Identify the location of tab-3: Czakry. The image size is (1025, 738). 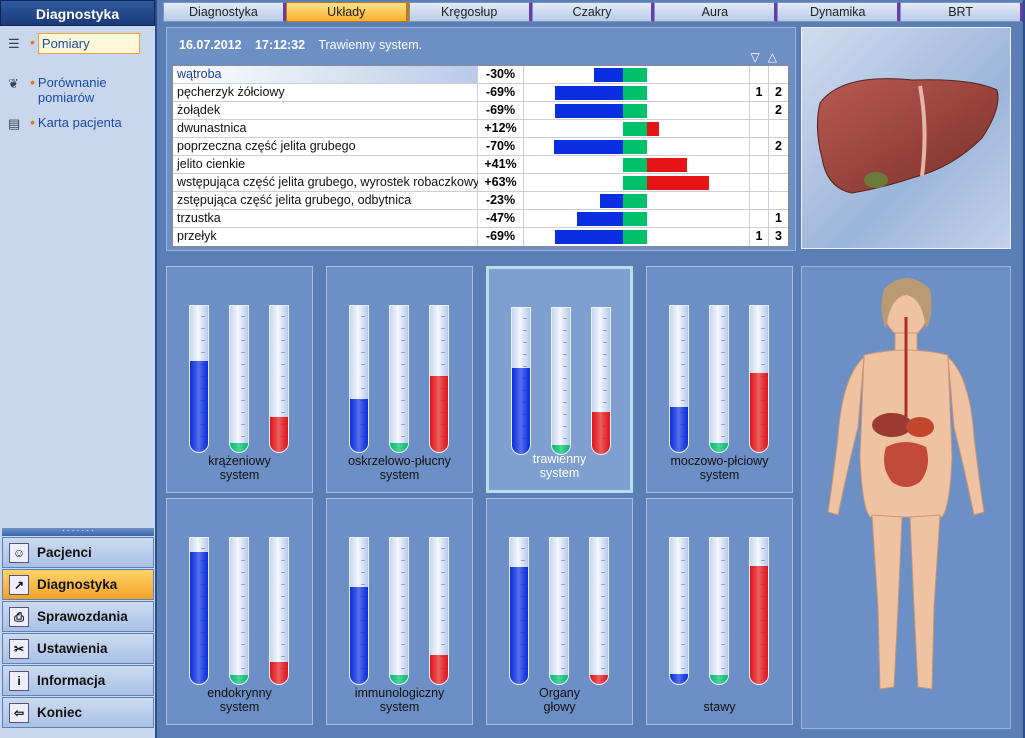
(593, 12).